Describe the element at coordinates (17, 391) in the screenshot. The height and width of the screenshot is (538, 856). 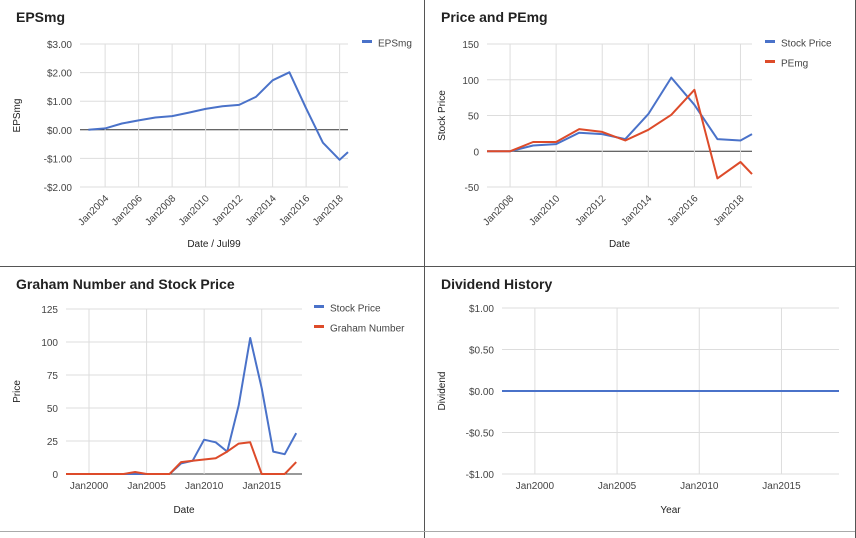
I see `y-axis-title: Price` at that location.